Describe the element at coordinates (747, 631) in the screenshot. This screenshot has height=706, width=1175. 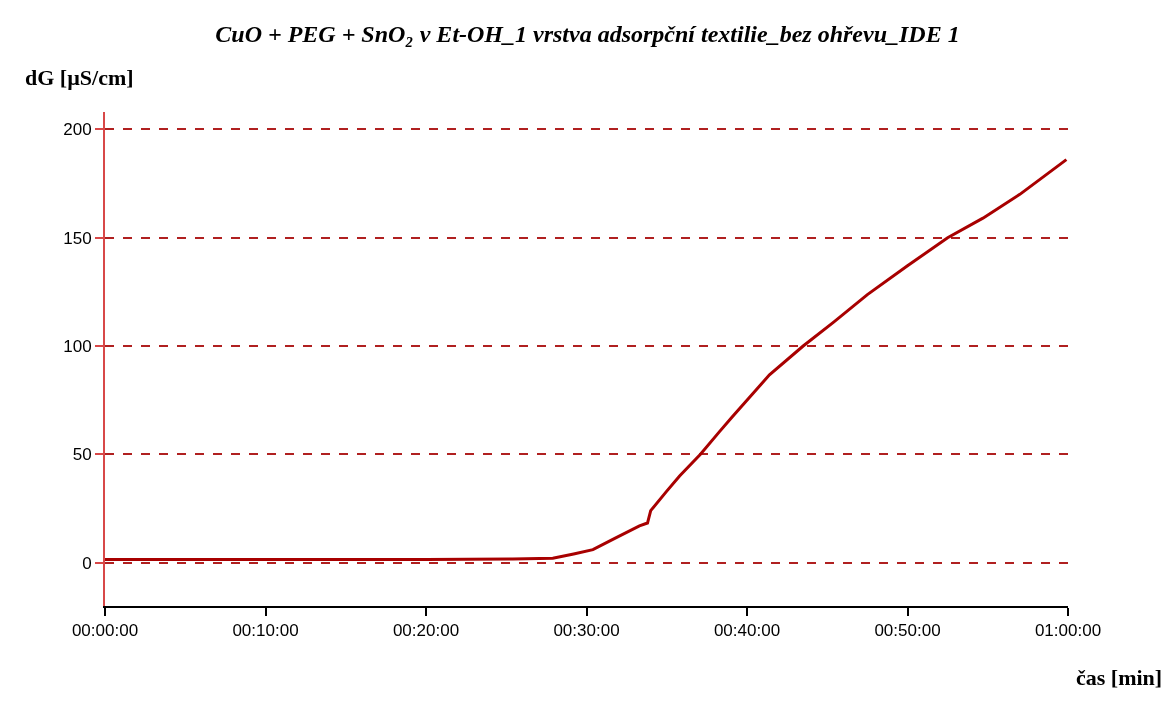
I see `x-tick-label: 00:40:00` at that location.